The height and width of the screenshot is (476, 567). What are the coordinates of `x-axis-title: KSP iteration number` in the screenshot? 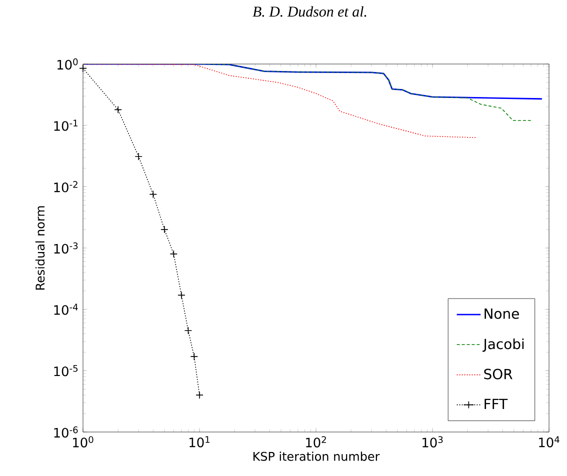 It's located at (316, 456).